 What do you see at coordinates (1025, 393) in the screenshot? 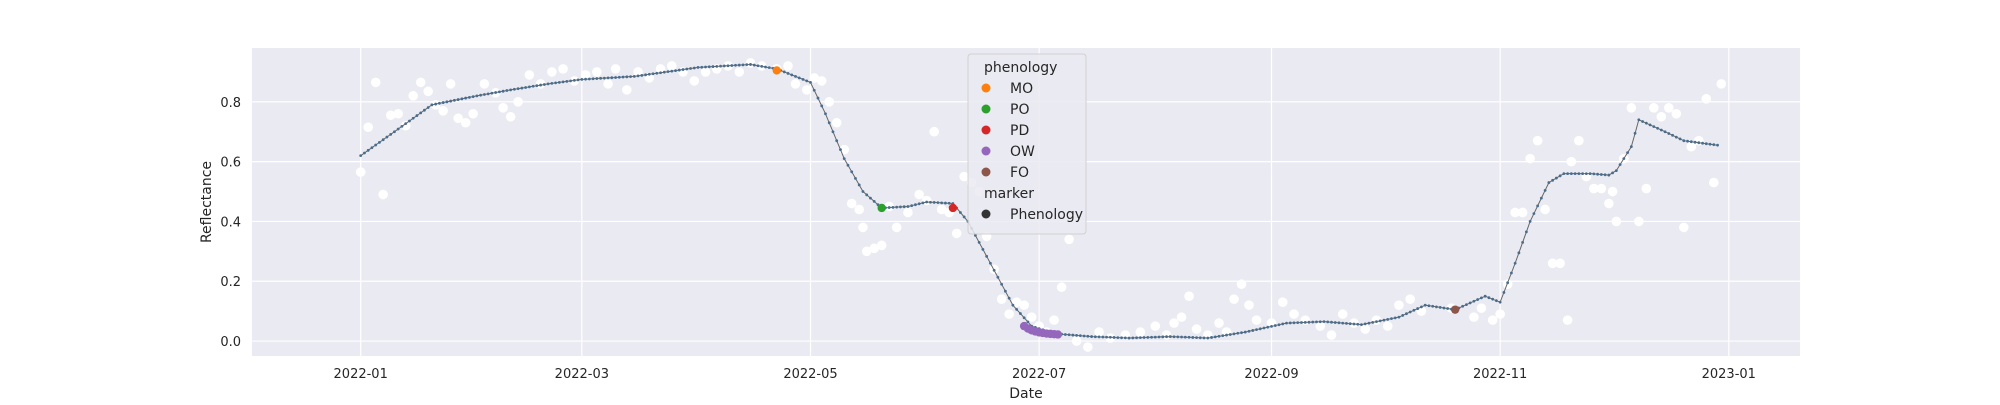
I see `x-axis-label: Date` at bounding box center [1025, 393].